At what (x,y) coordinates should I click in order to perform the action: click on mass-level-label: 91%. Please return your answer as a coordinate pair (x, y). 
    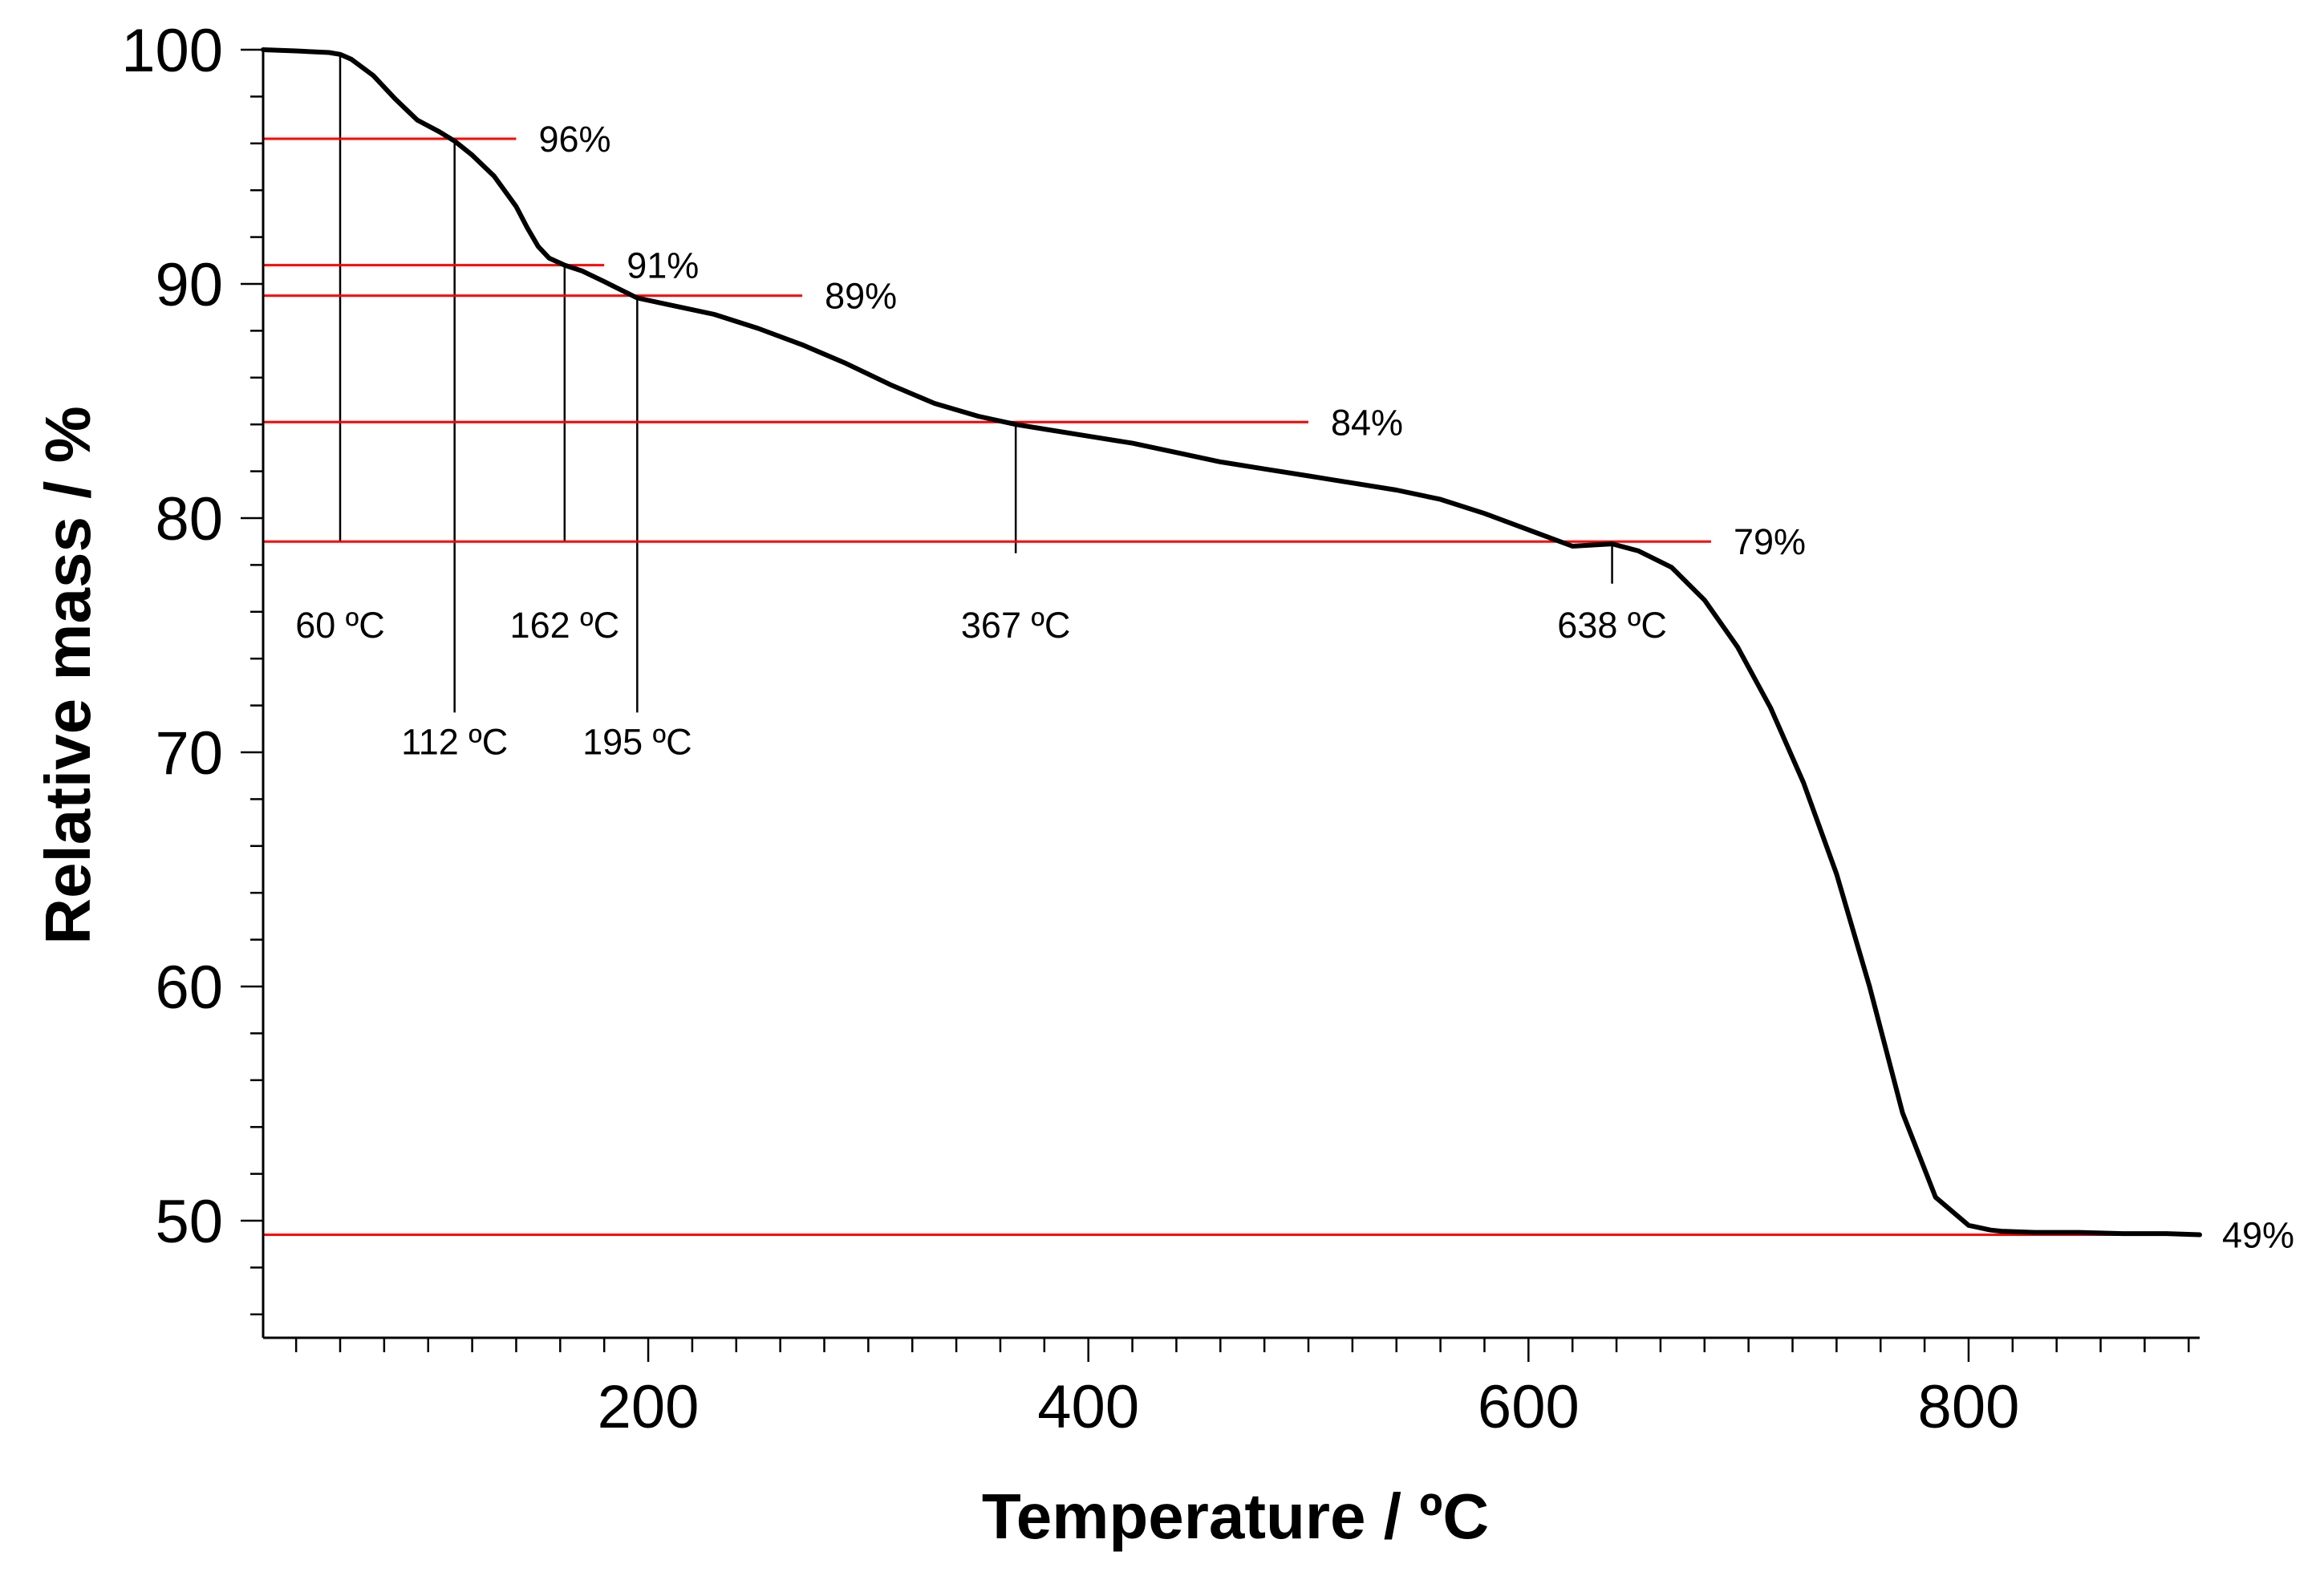
    Looking at the image, I should click on (663, 265).